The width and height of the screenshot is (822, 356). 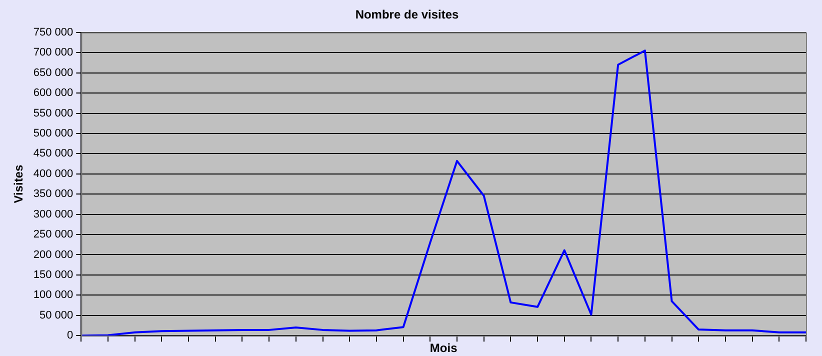 I want to click on y-tick-label: 150 000, so click(x=53, y=274).